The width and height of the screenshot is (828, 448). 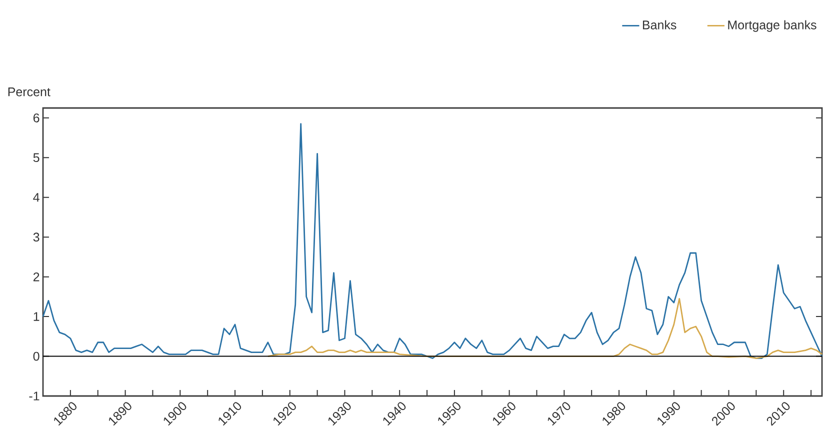 What do you see at coordinates (29, 92) in the screenshot?
I see `y-axis-title: Percent` at bounding box center [29, 92].